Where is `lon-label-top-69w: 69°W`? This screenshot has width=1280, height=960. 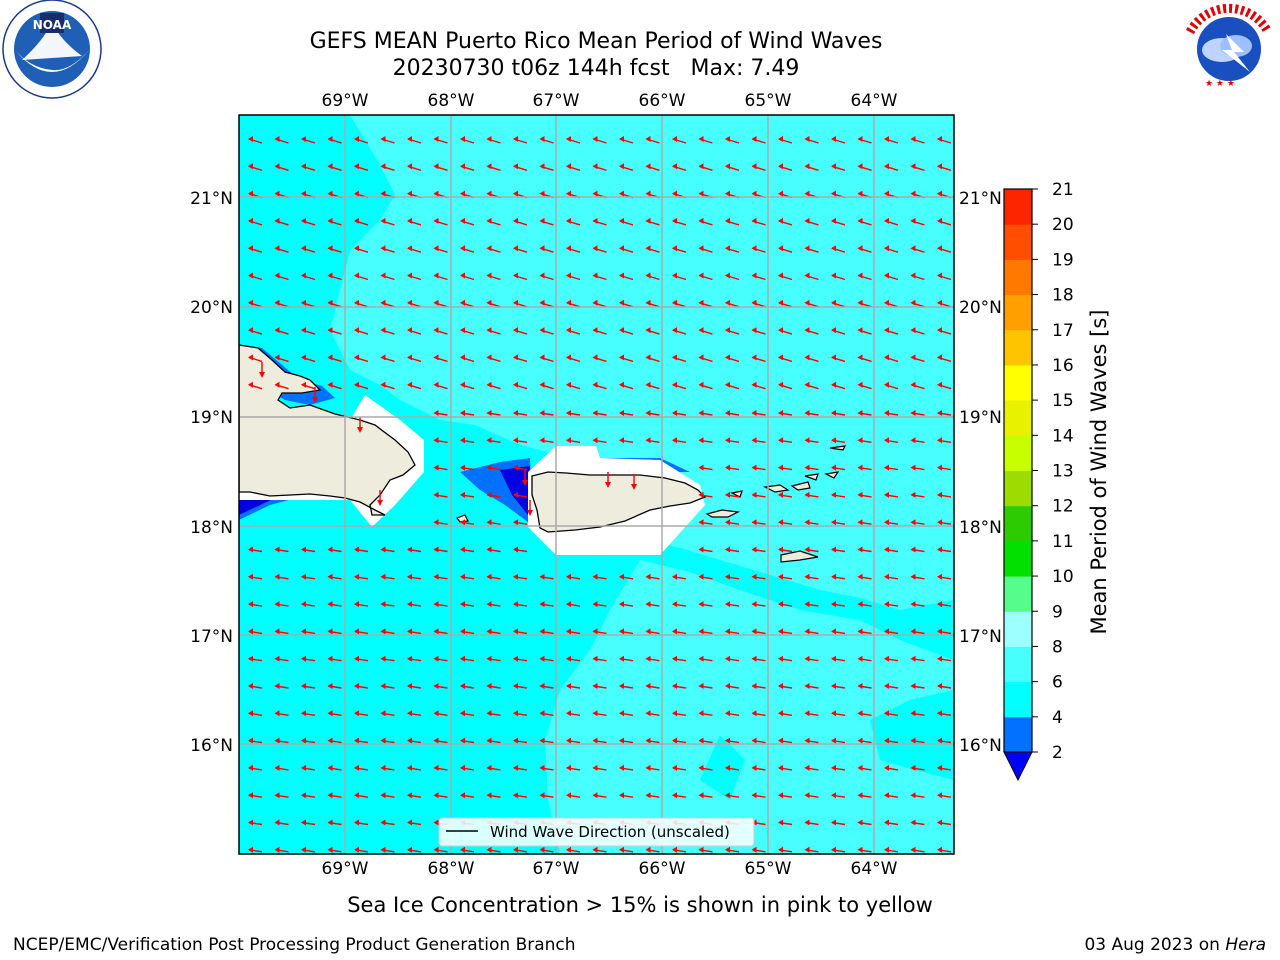
lon-label-top-69w: 69°W is located at coordinates (345, 101).